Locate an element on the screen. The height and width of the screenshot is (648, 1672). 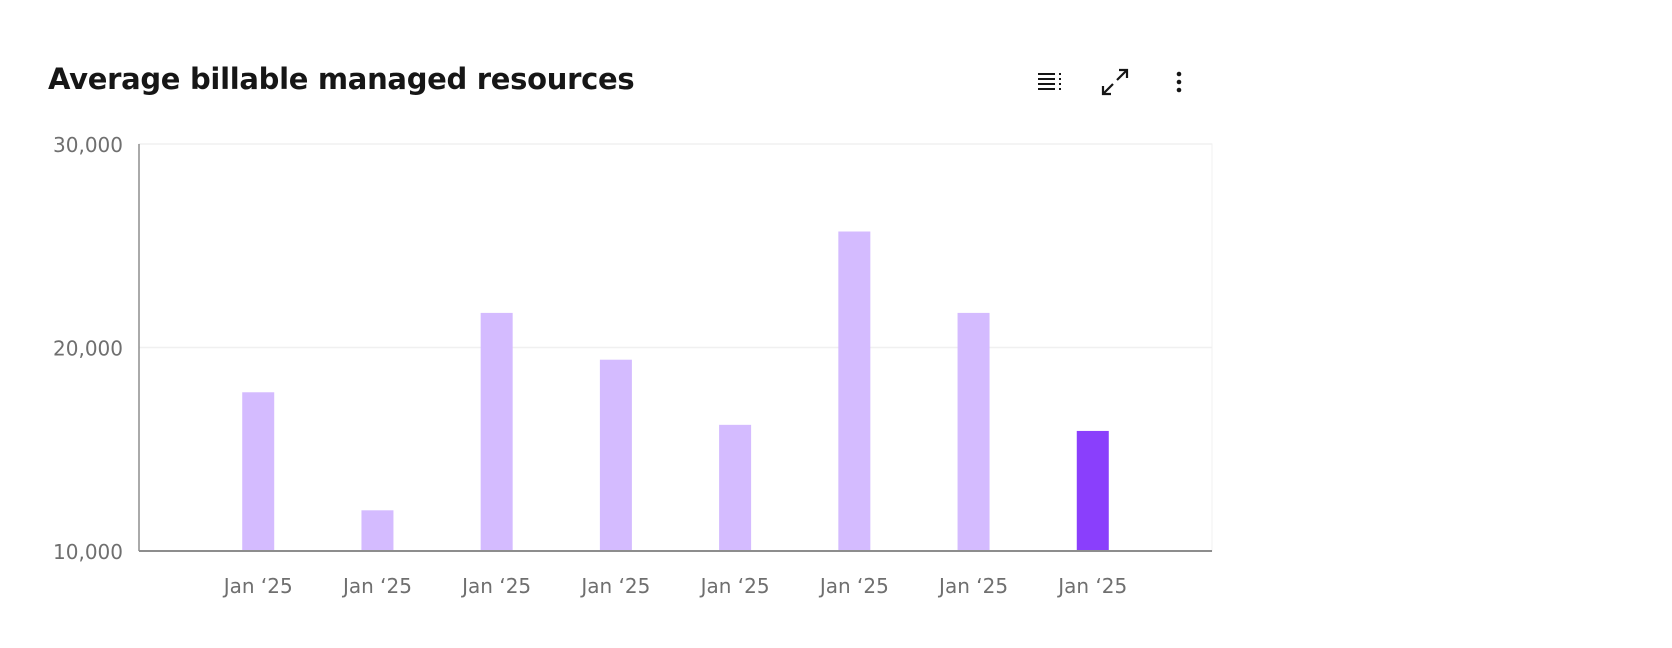
table-view-button is located at coordinates (1051, 82).